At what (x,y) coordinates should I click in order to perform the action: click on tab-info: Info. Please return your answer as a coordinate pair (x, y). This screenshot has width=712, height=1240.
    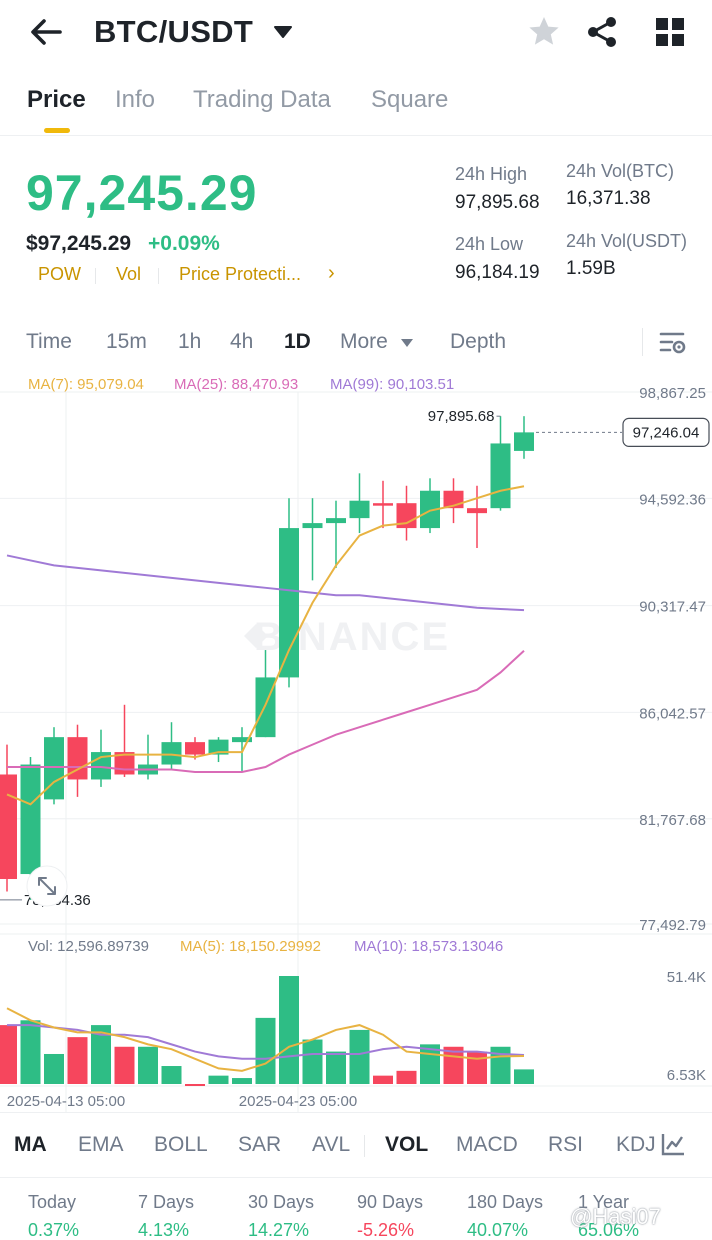
    Looking at the image, I should click on (135, 99).